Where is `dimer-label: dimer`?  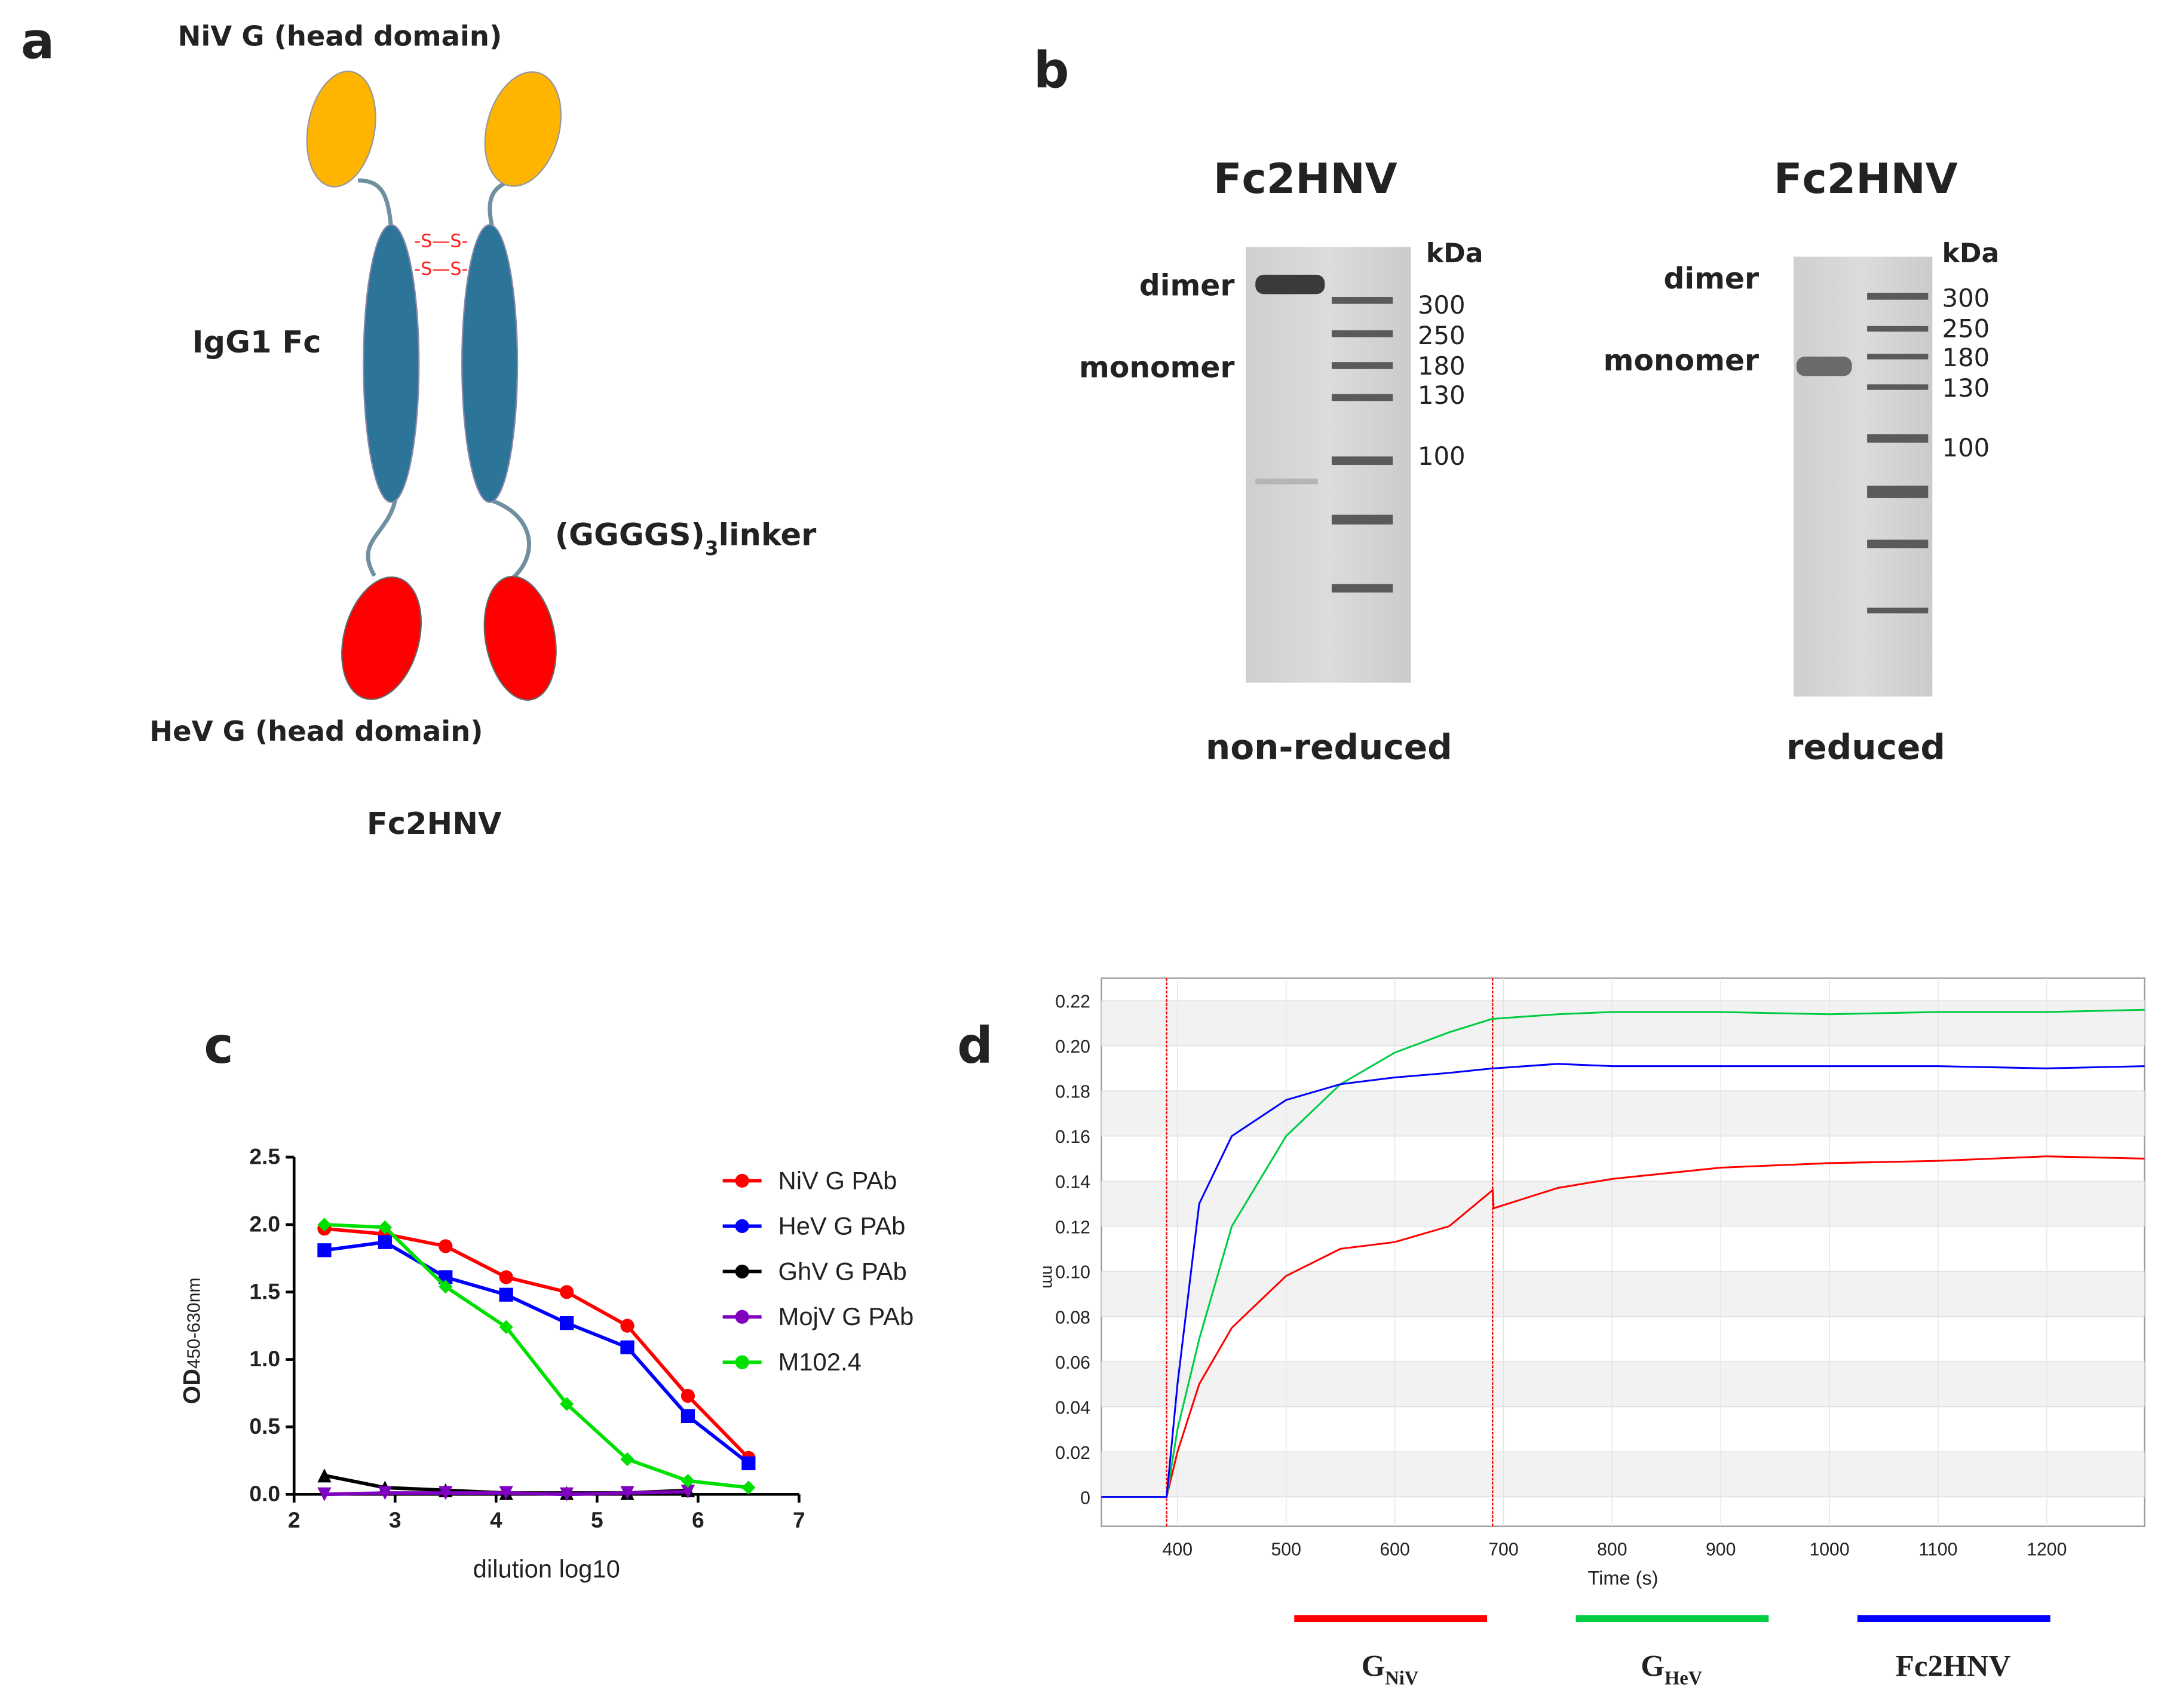
dimer-label: dimer is located at coordinates (1186, 286).